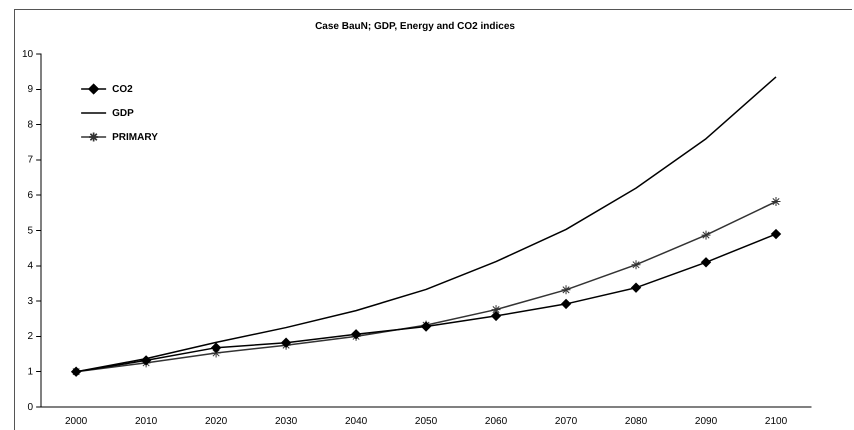 The image size is (854, 430). I want to click on x-tick-label: 2010, so click(146, 421).